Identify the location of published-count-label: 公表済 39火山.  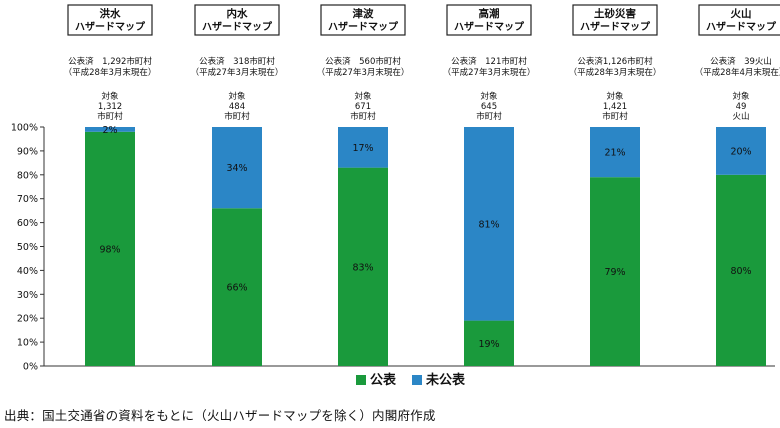
(741, 61).